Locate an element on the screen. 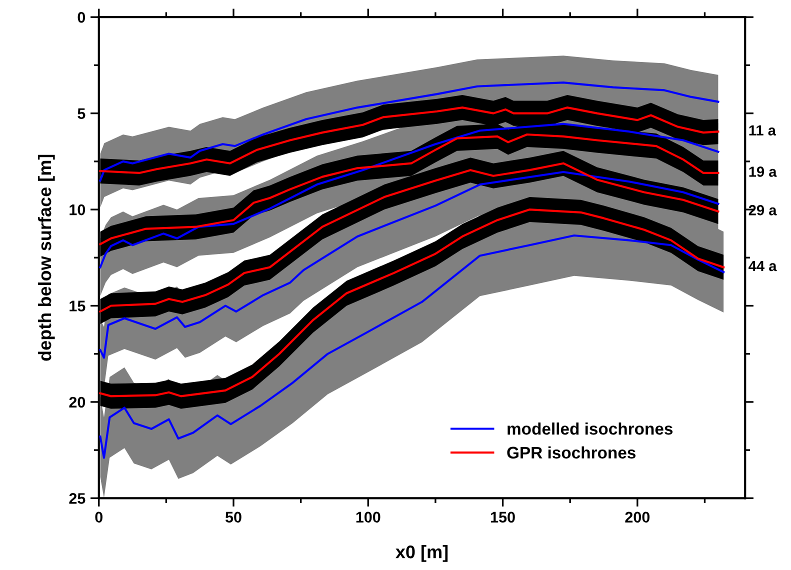  text: 19 a is located at coordinates (763, 171).